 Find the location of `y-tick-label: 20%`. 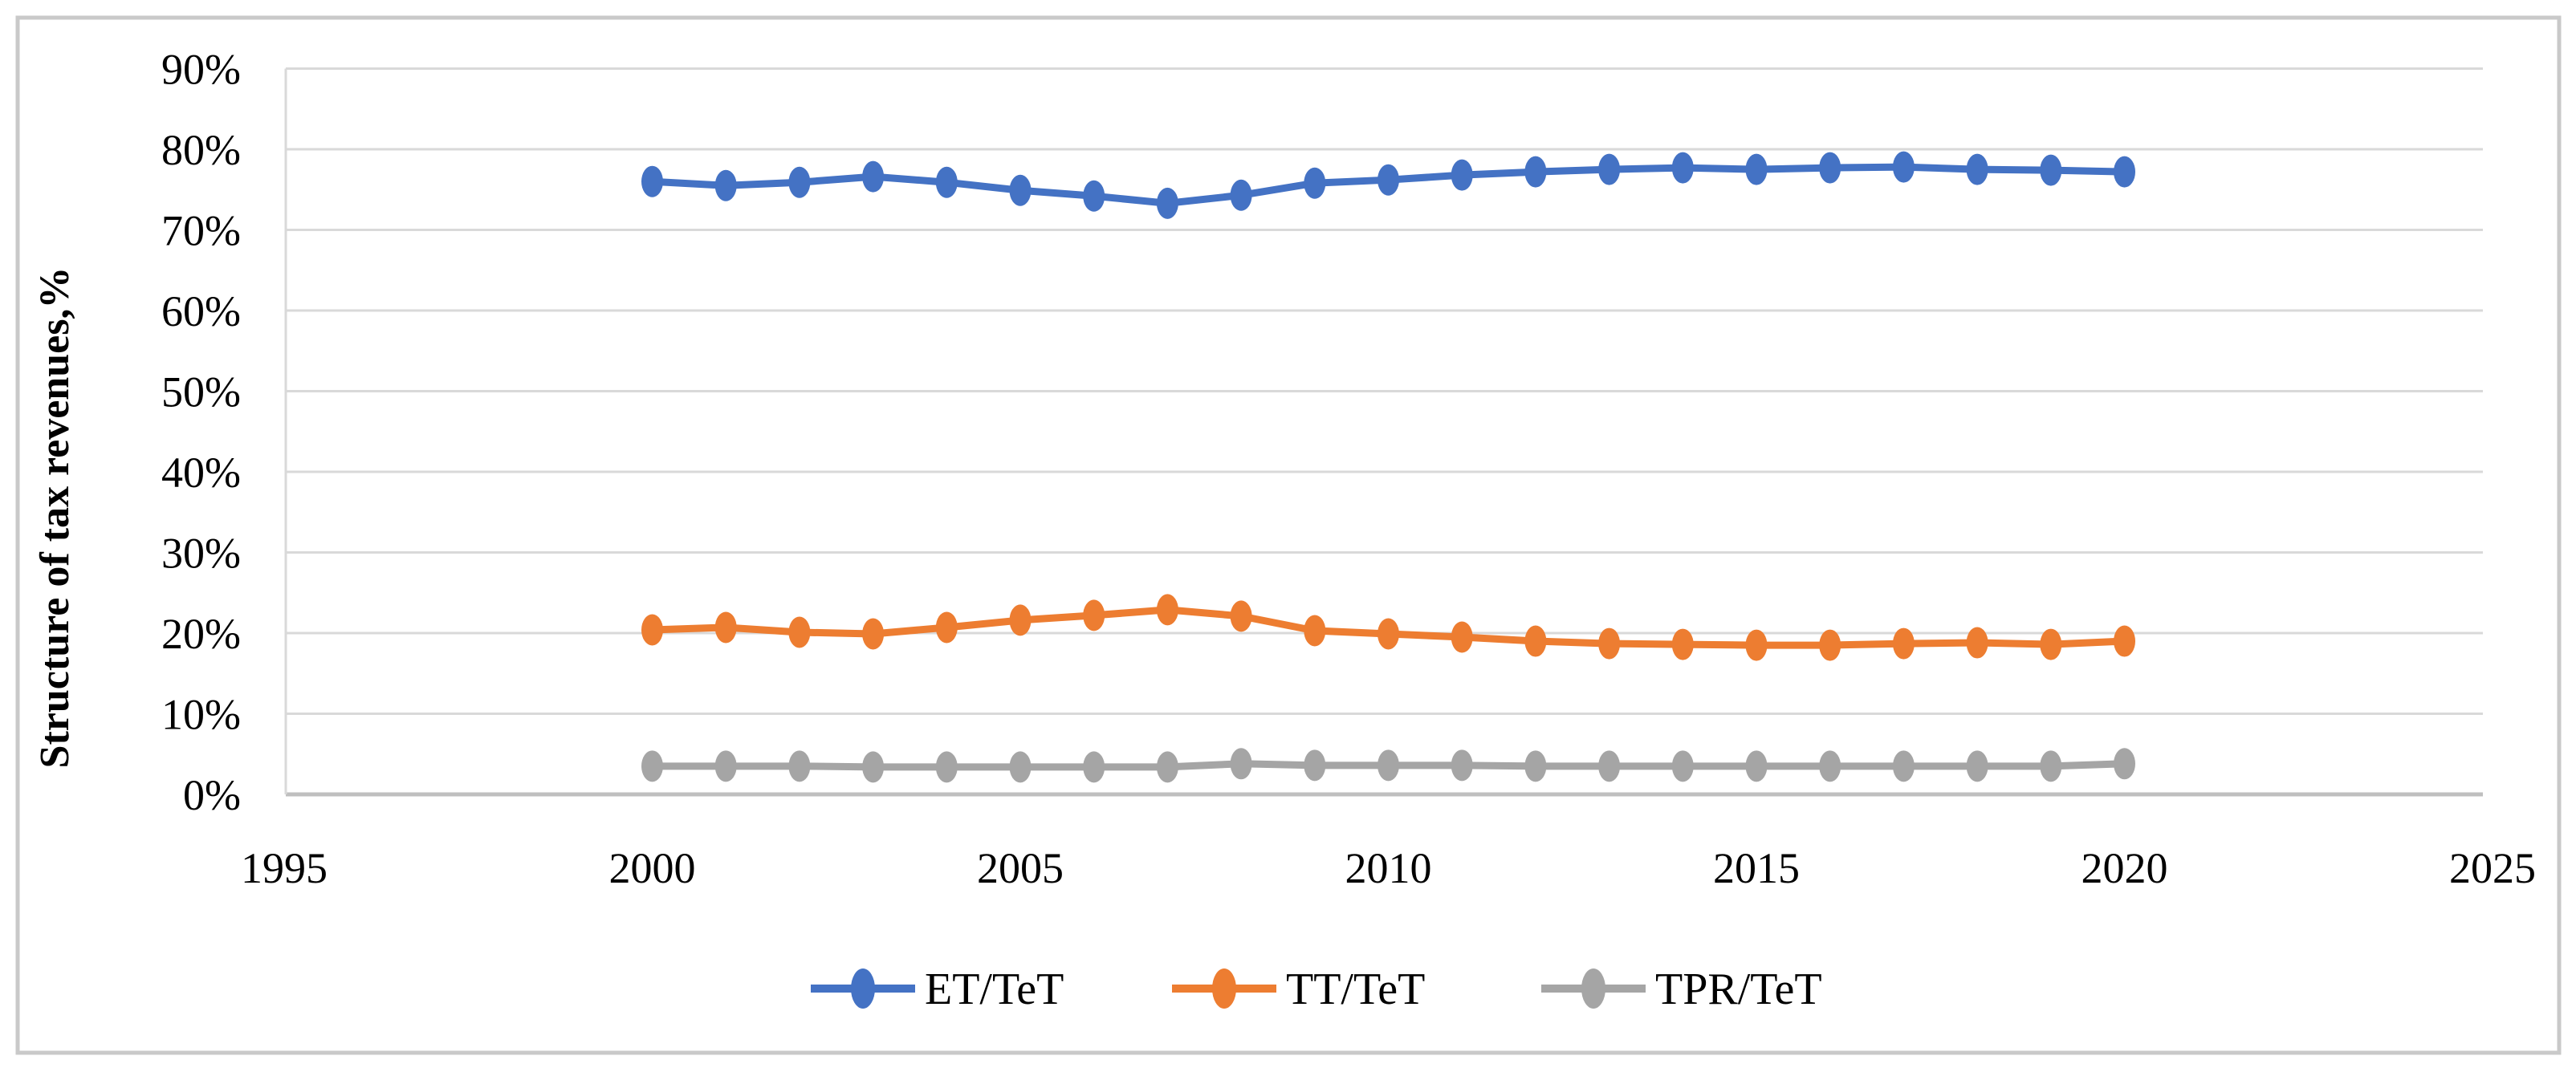

y-tick-label: 20% is located at coordinates (201, 634).